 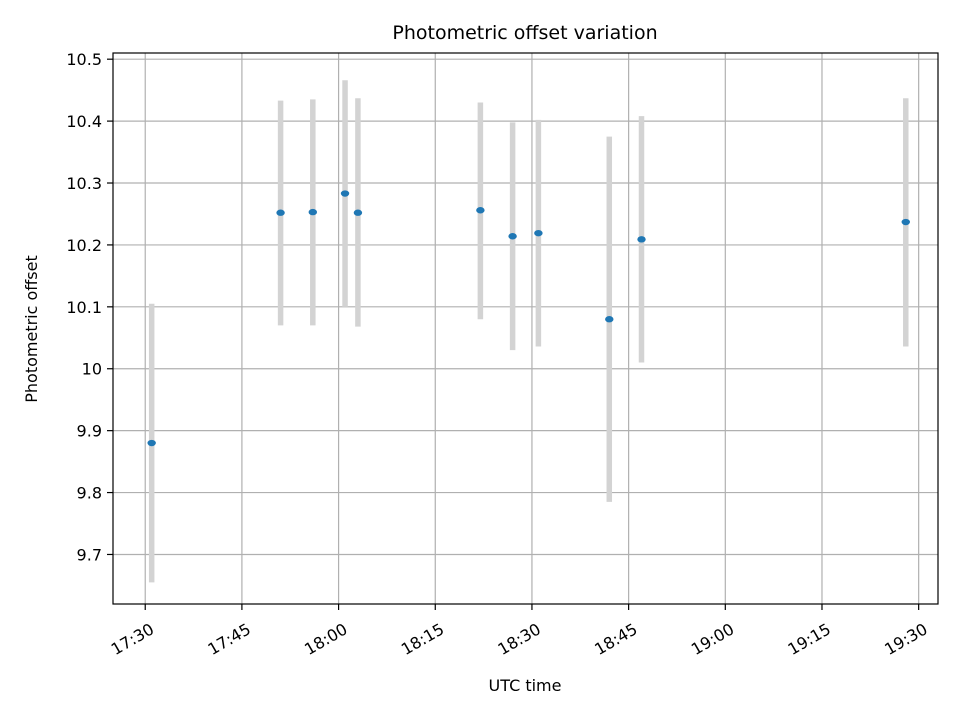 What do you see at coordinates (325, 639) in the screenshot?
I see `x-tick-label: 18:00` at bounding box center [325, 639].